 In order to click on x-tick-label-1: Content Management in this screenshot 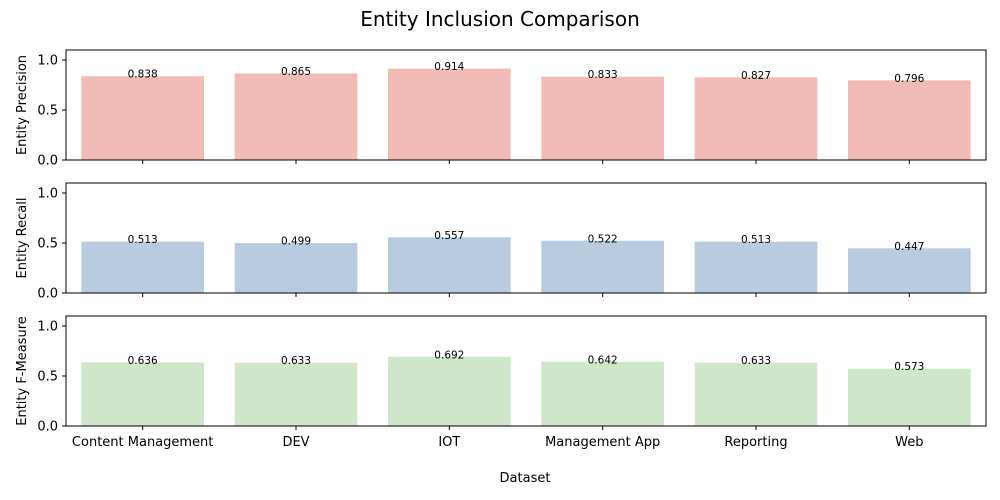, I will do `click(142, 442)`.